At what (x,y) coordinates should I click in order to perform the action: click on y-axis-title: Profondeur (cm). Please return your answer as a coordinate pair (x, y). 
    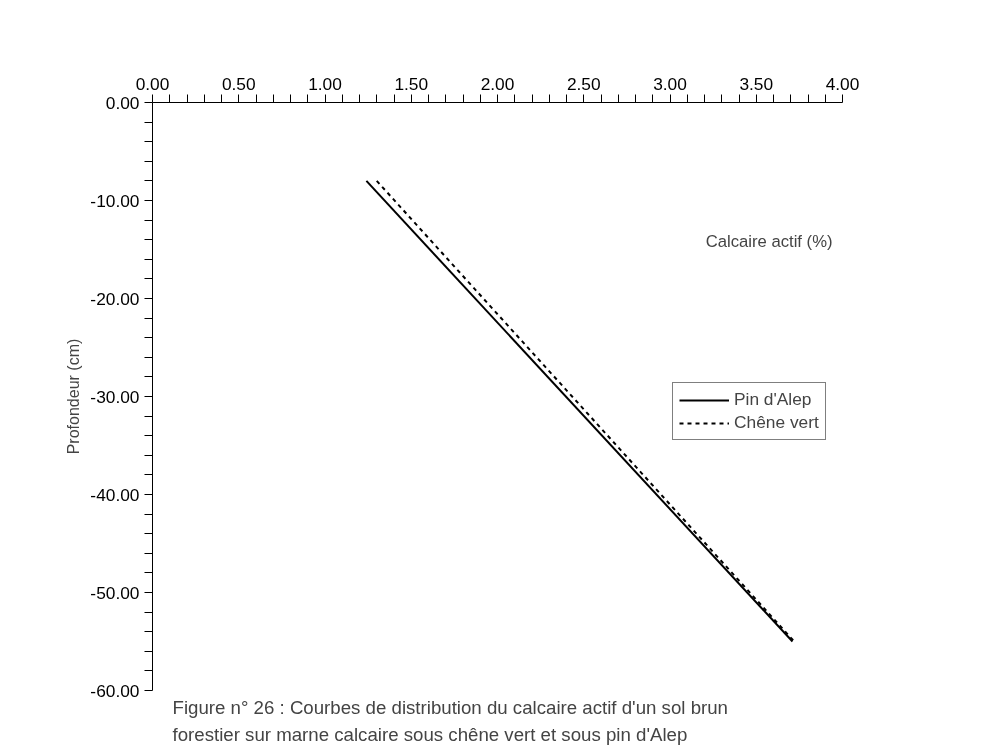
    Looking at the image, I should click on (74, 396).